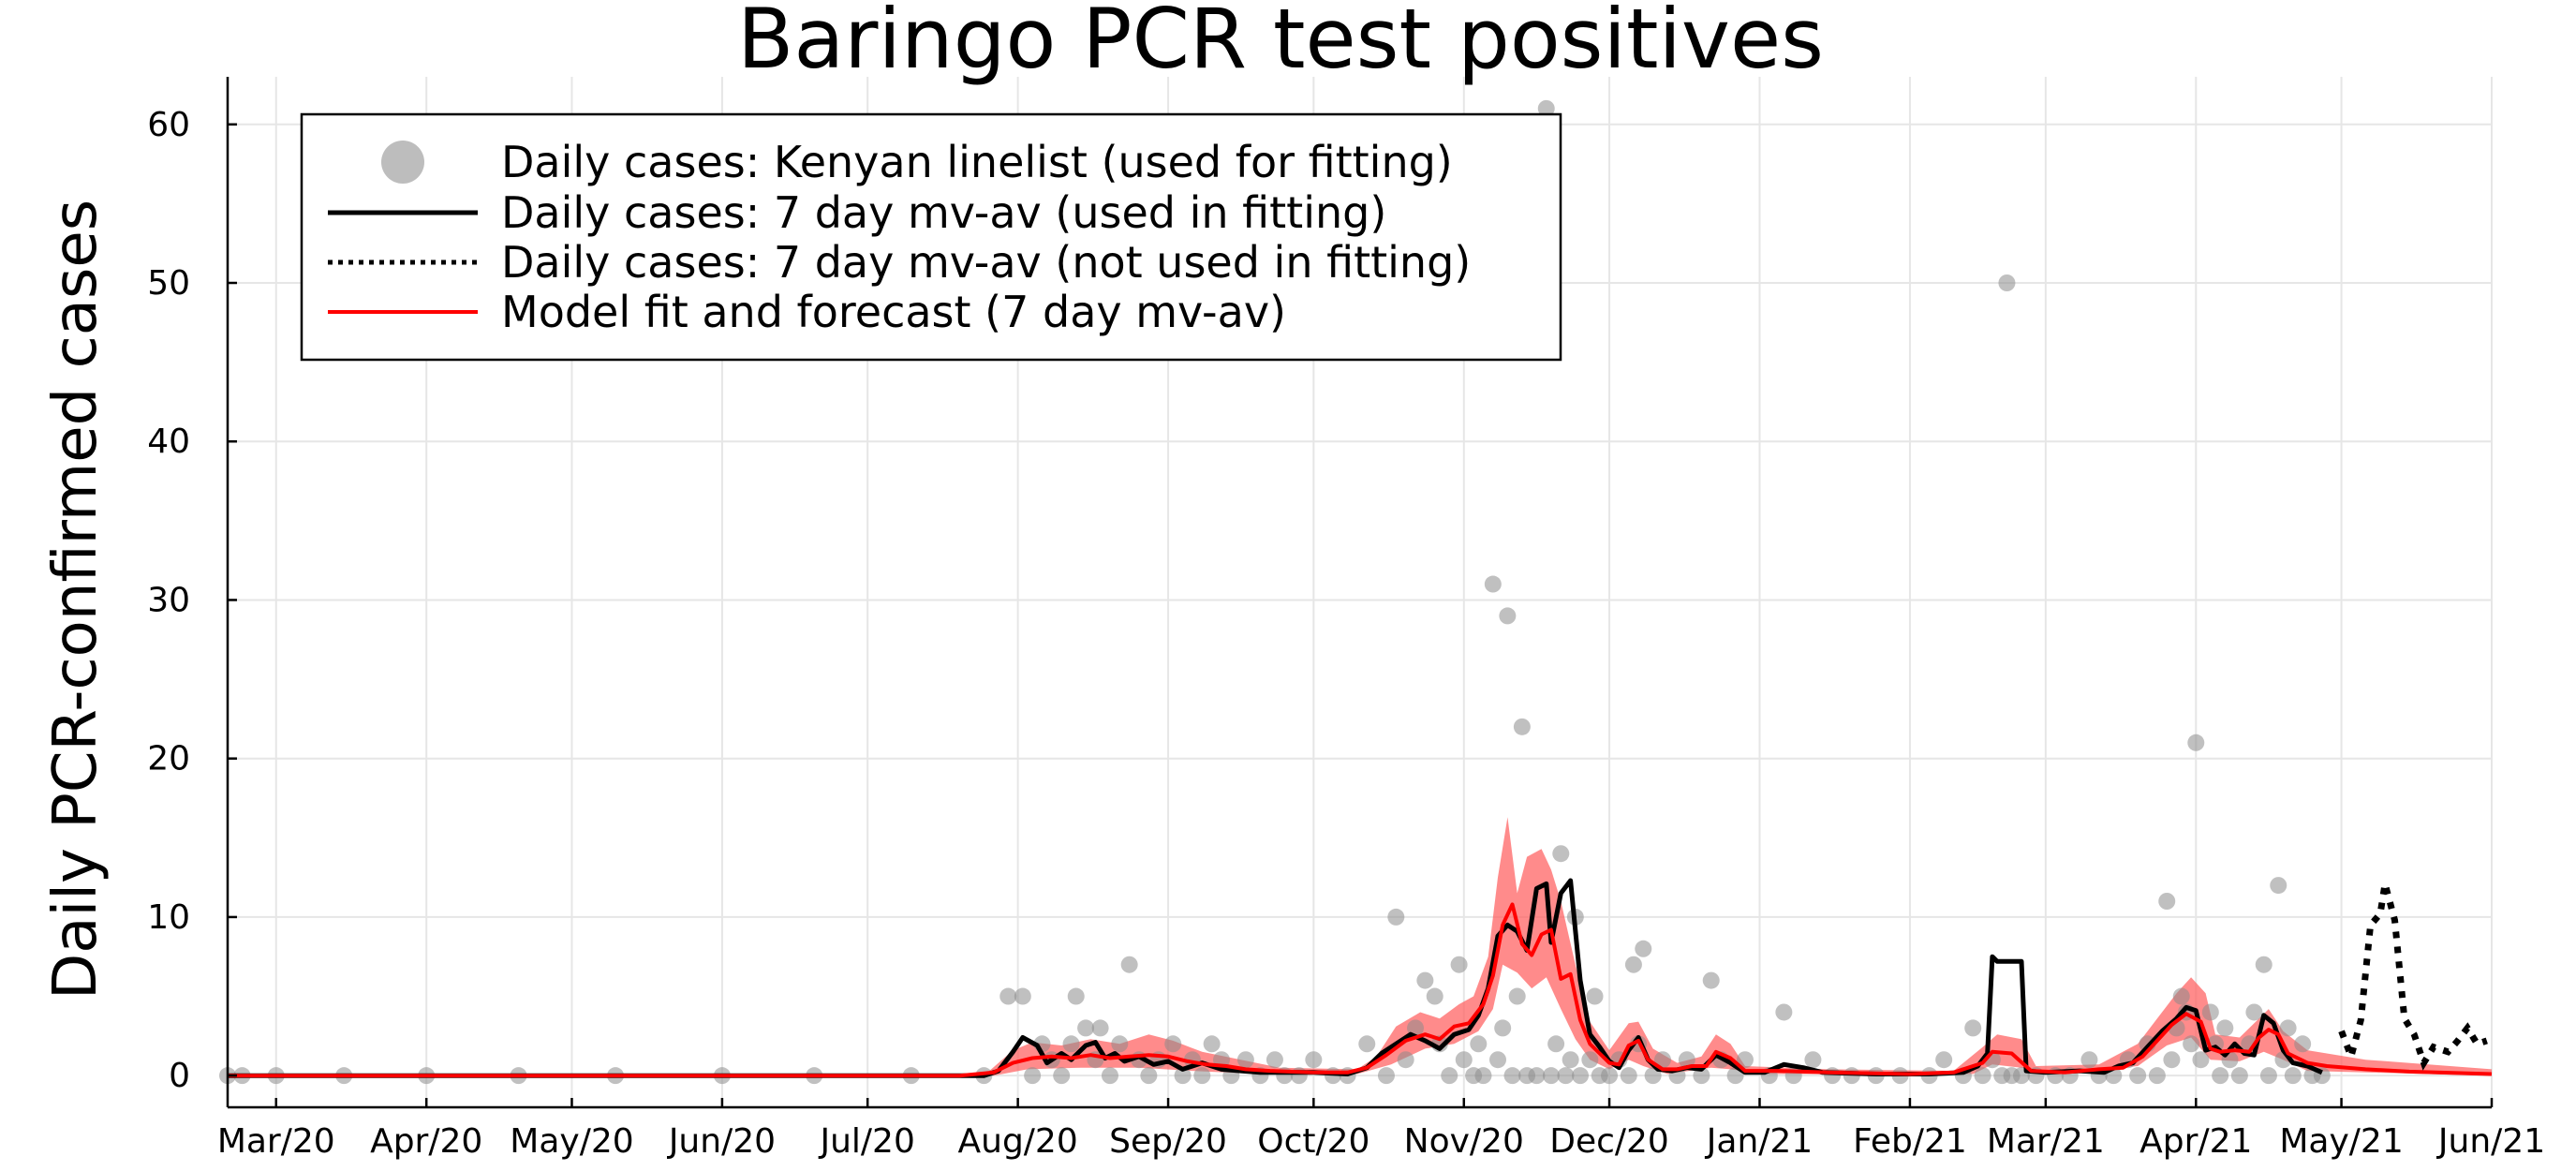 Image resolution: width=2576 pixels, height=1171 pixels. What do you see at coordinates (1168, 1141) in the screenshot?
I see `x-tick-label: Sep/20` at bounding box center [1168, 1141].